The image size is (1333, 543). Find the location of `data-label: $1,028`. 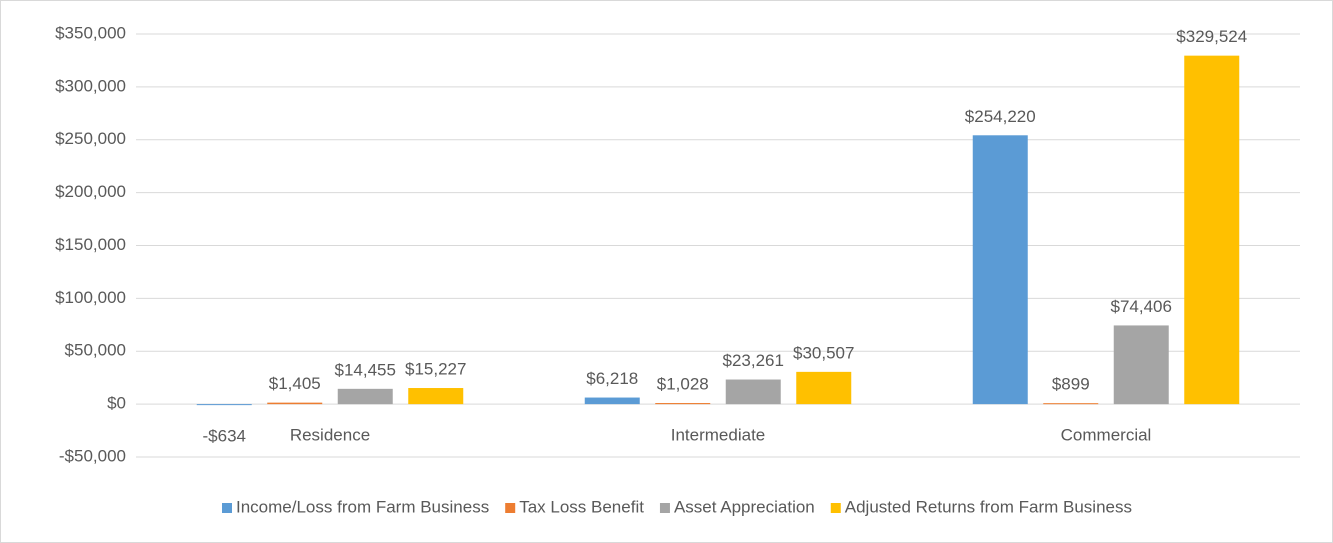

data-label: $1,028 is located at coordinates (683, 384).